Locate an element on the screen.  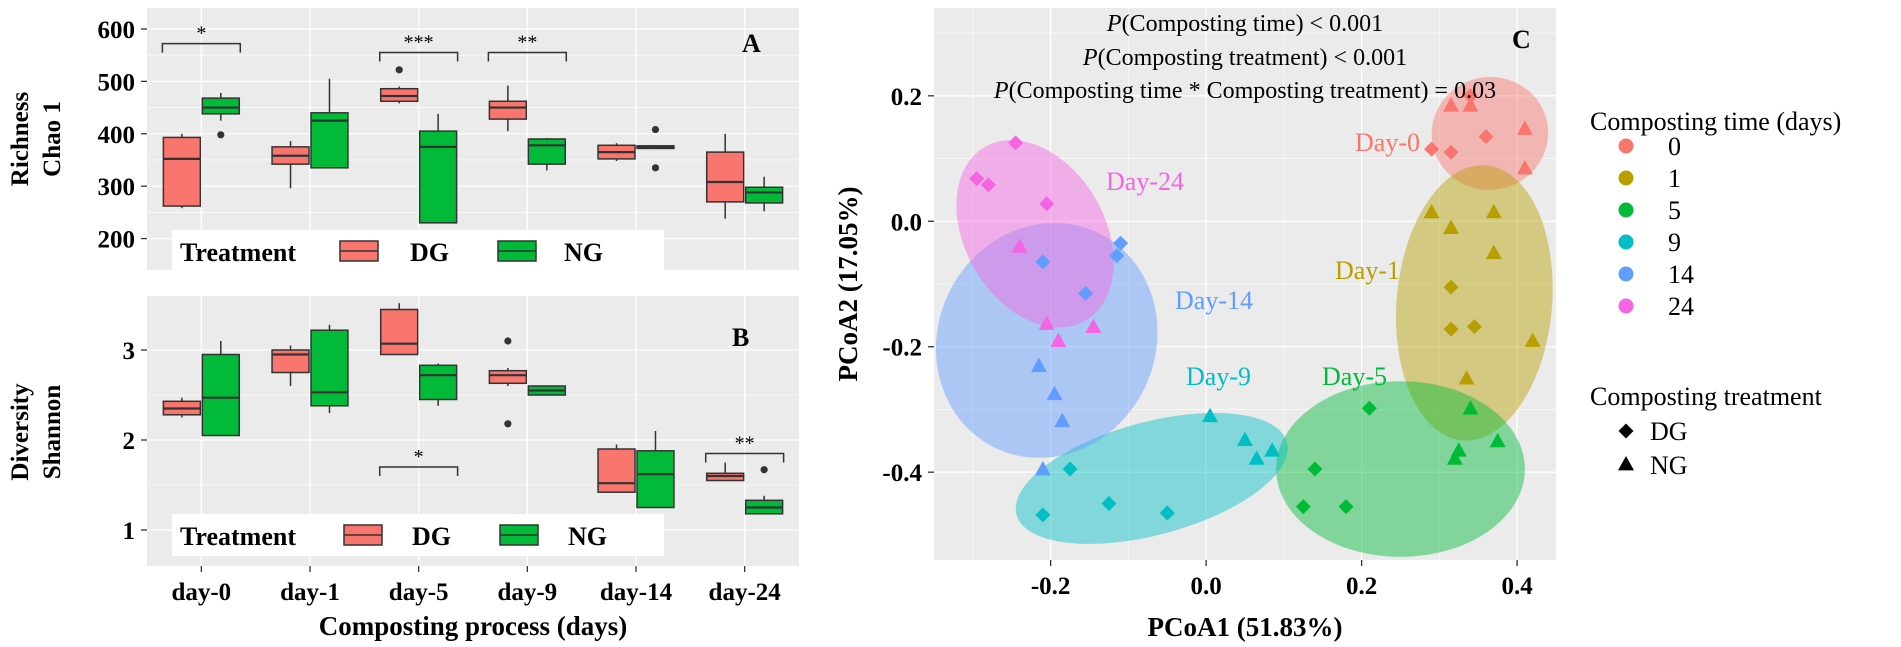
y-tick-label: 1 is located at coordinates (129, 531).